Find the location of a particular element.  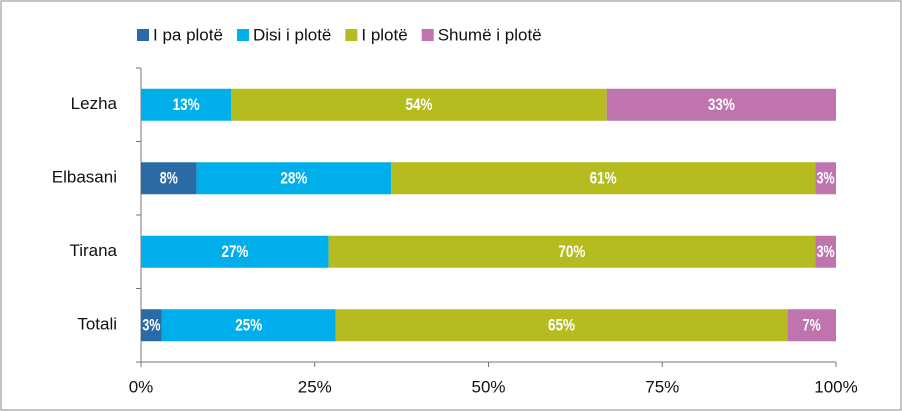

value-label: 13% is located at coordinates (186, 104).